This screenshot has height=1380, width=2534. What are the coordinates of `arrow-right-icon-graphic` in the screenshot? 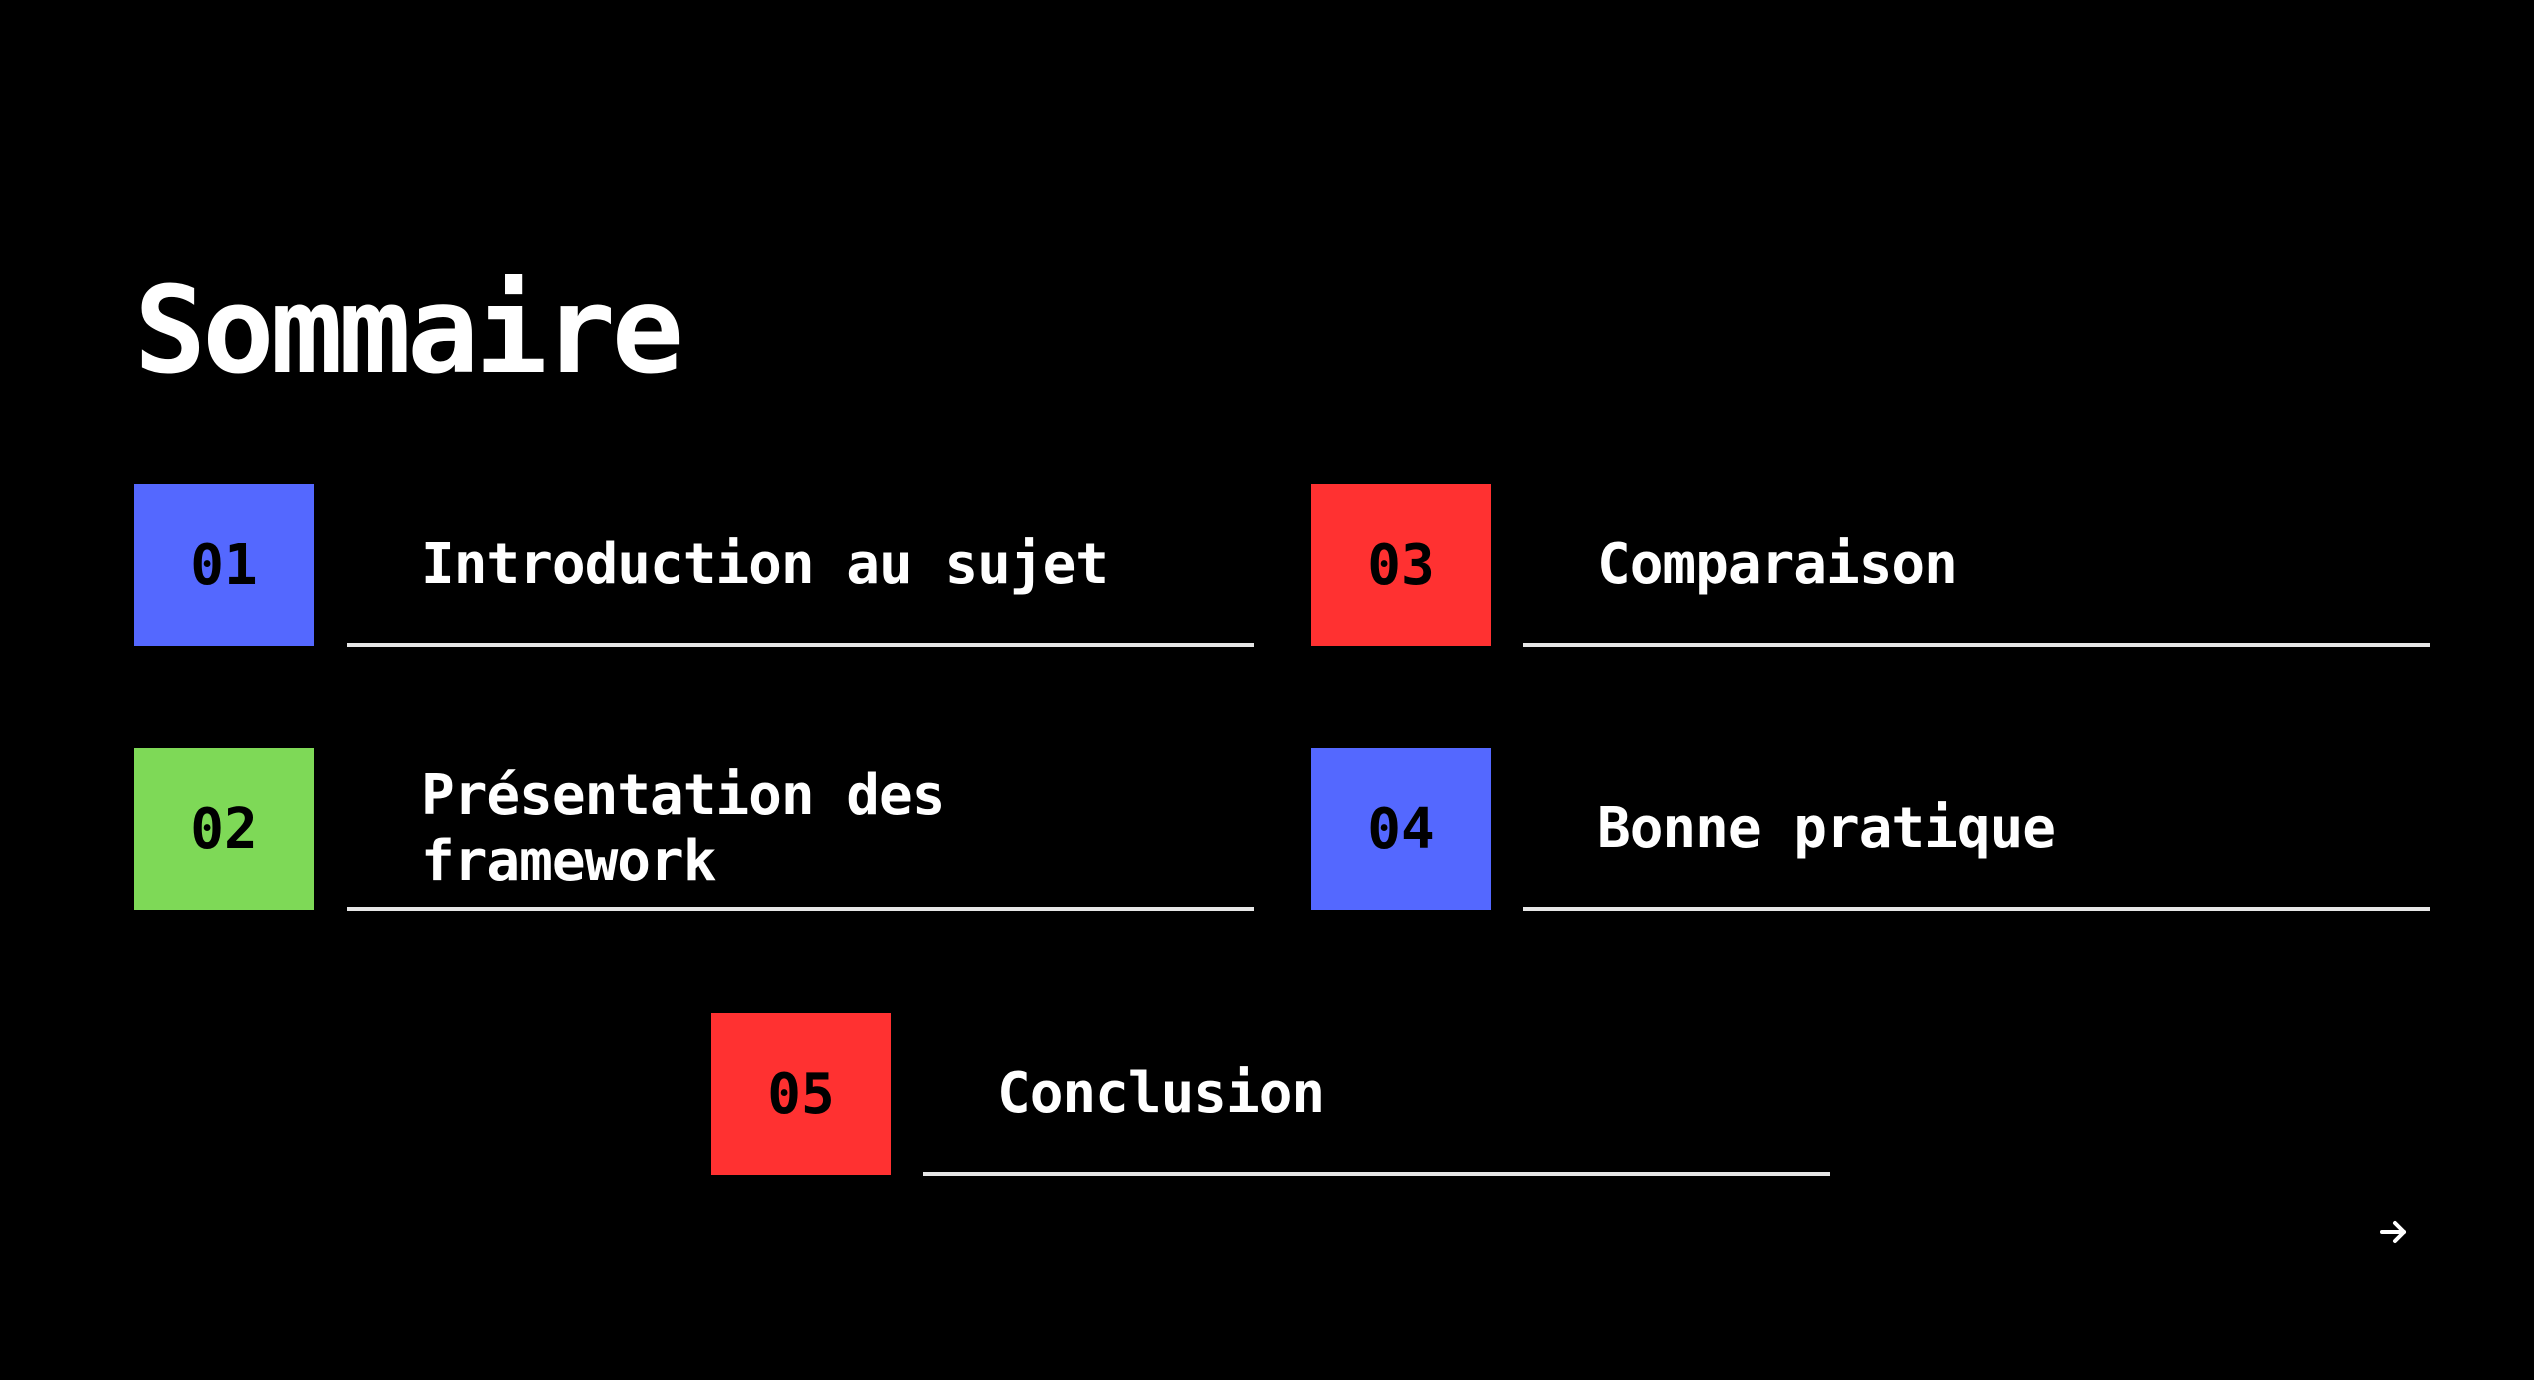 It's located at (2393, 1232).